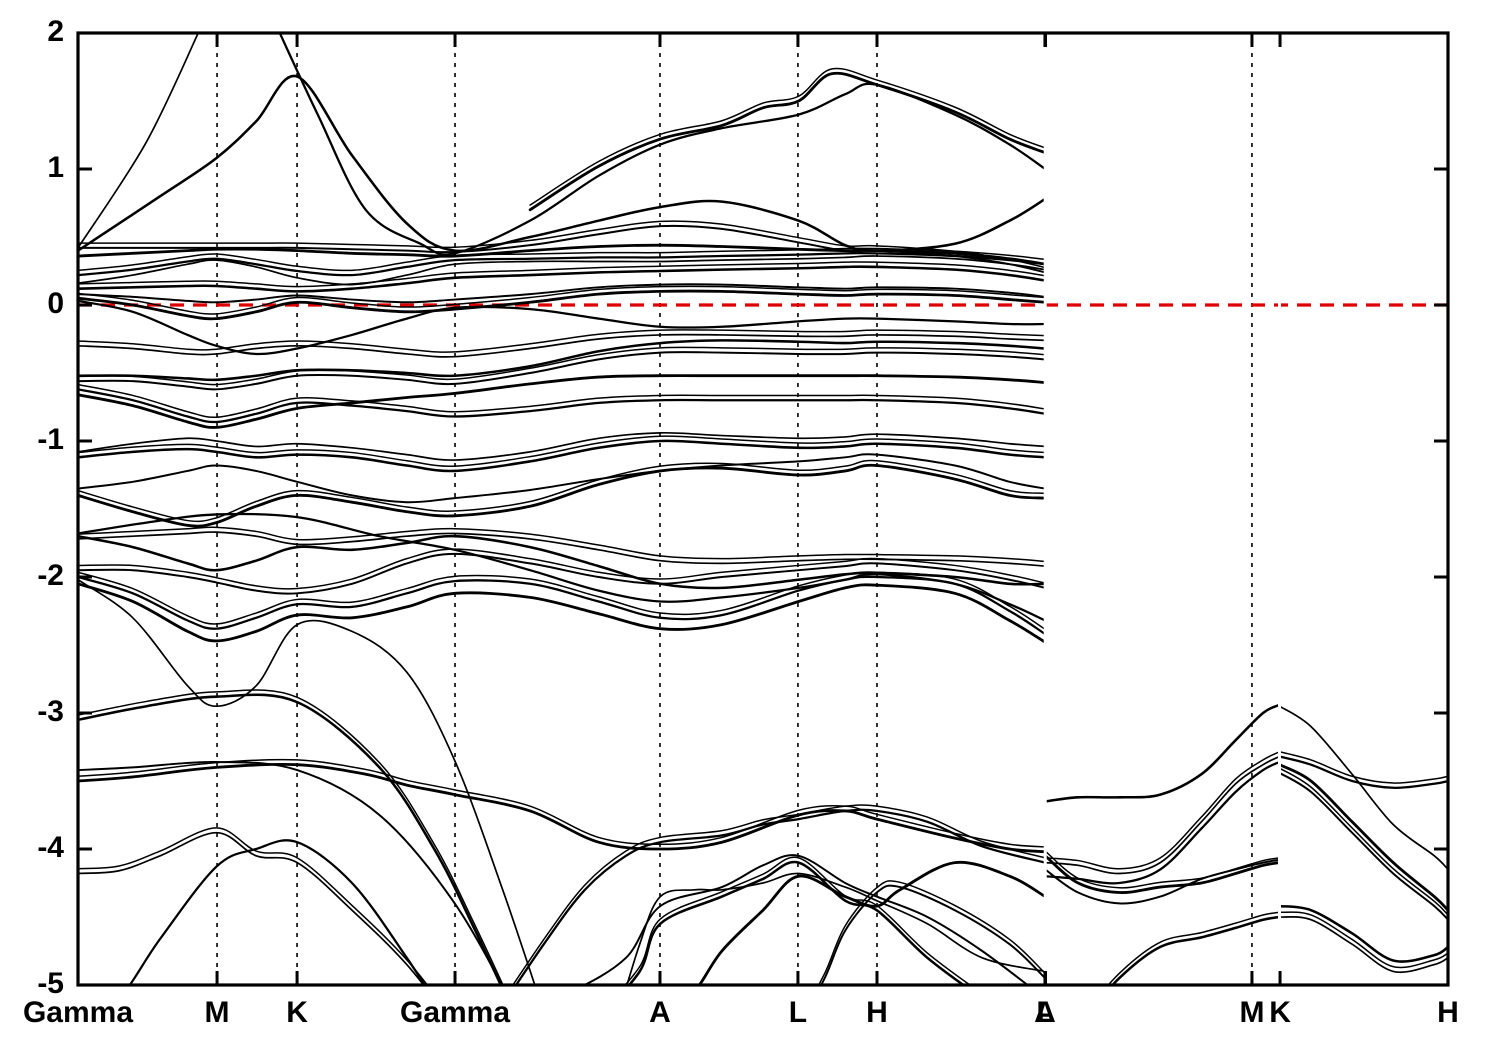 The width and height of the screenshot is (1500, 1050). I want to click on y-tick-label: 2, so click(55, 31).